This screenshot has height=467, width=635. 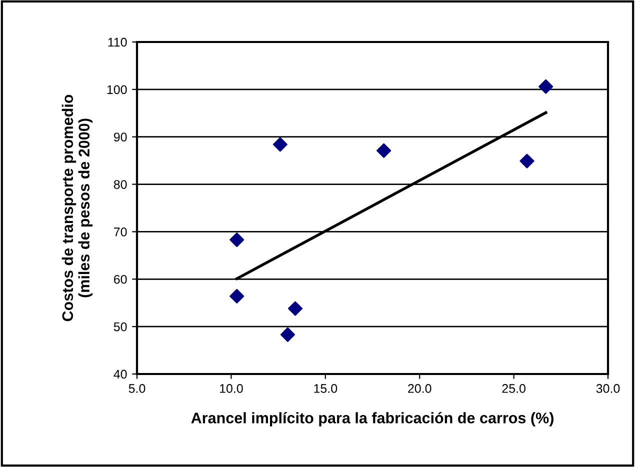 What do you see at coordinates (117, 89) in the screenshot?
I see `y-tick-label: 100` at bounding box center [117, 89].